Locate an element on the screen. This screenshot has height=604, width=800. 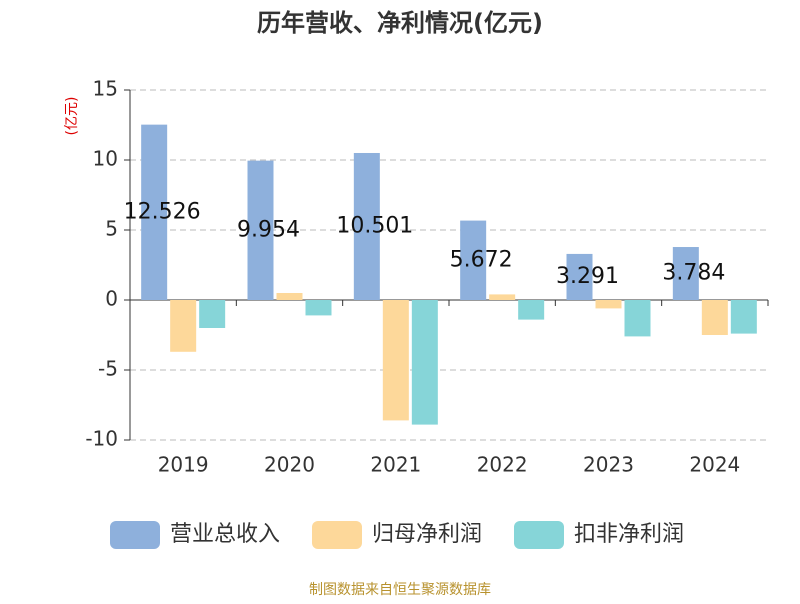
source-note: 制图数据来自恒生聚源数据库 is located at coordinates (400, 590).